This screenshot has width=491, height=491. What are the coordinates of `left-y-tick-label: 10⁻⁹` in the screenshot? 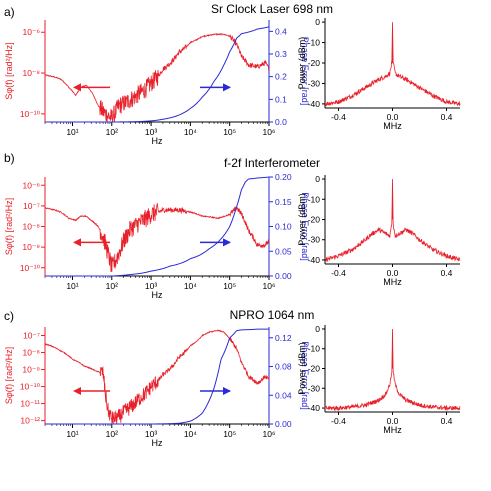 It's located at (31, 370).